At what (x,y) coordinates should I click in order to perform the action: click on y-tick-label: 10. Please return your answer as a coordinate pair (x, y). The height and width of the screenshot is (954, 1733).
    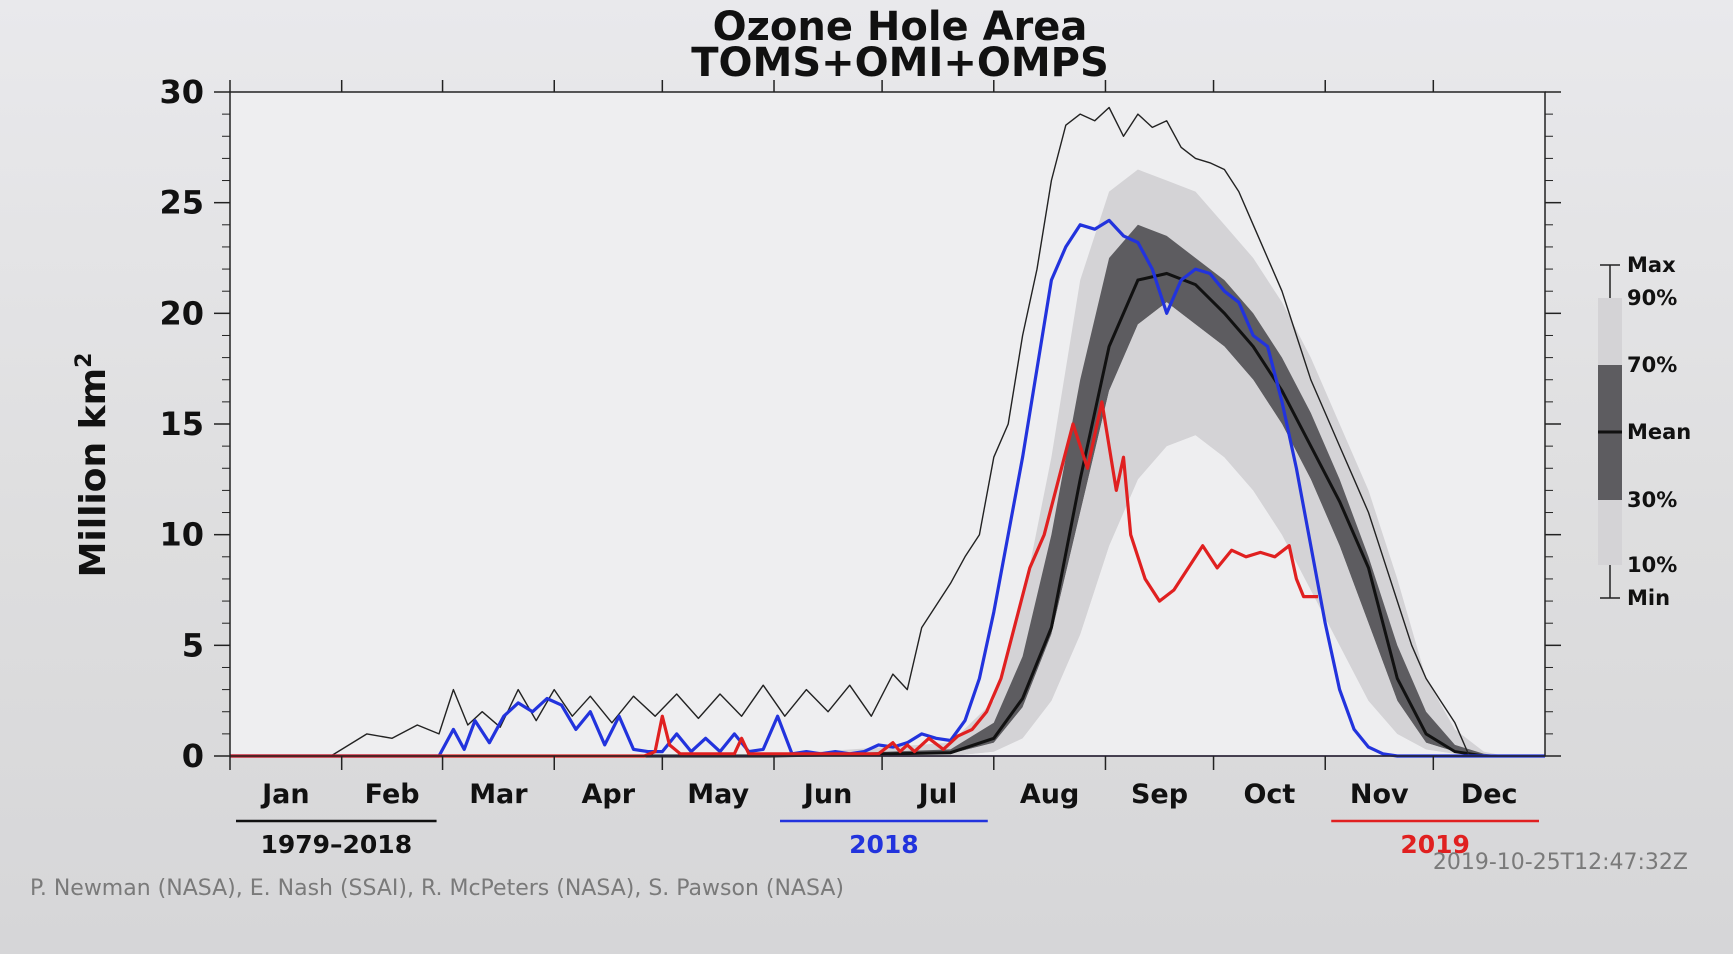
    Looking at the image, I should click on (181, 535).